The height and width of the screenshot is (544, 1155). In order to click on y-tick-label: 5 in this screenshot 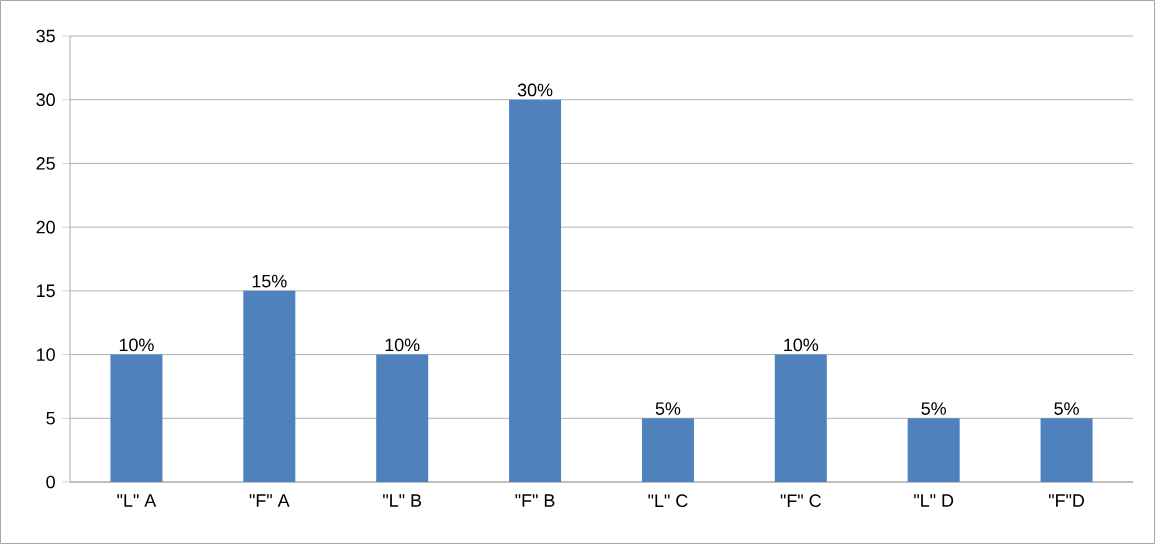, I will do `click(50, 418)`.